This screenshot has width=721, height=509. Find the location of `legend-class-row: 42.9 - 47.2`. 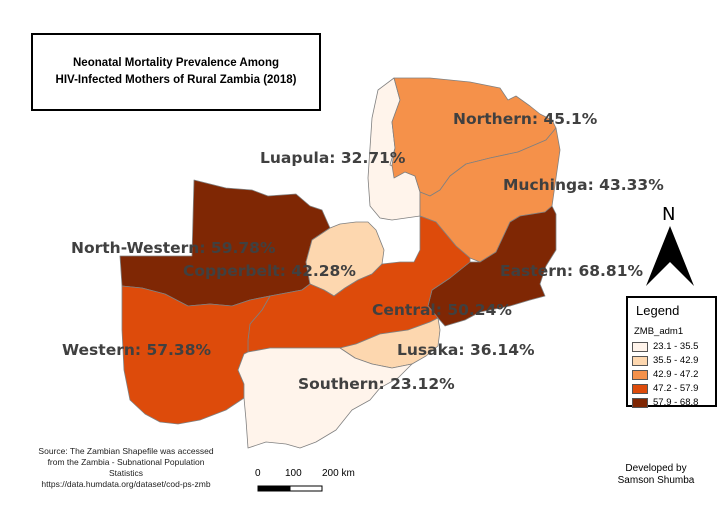

legend-class-row: 42.9 - 47.2 is located at coordinates (671, 374).